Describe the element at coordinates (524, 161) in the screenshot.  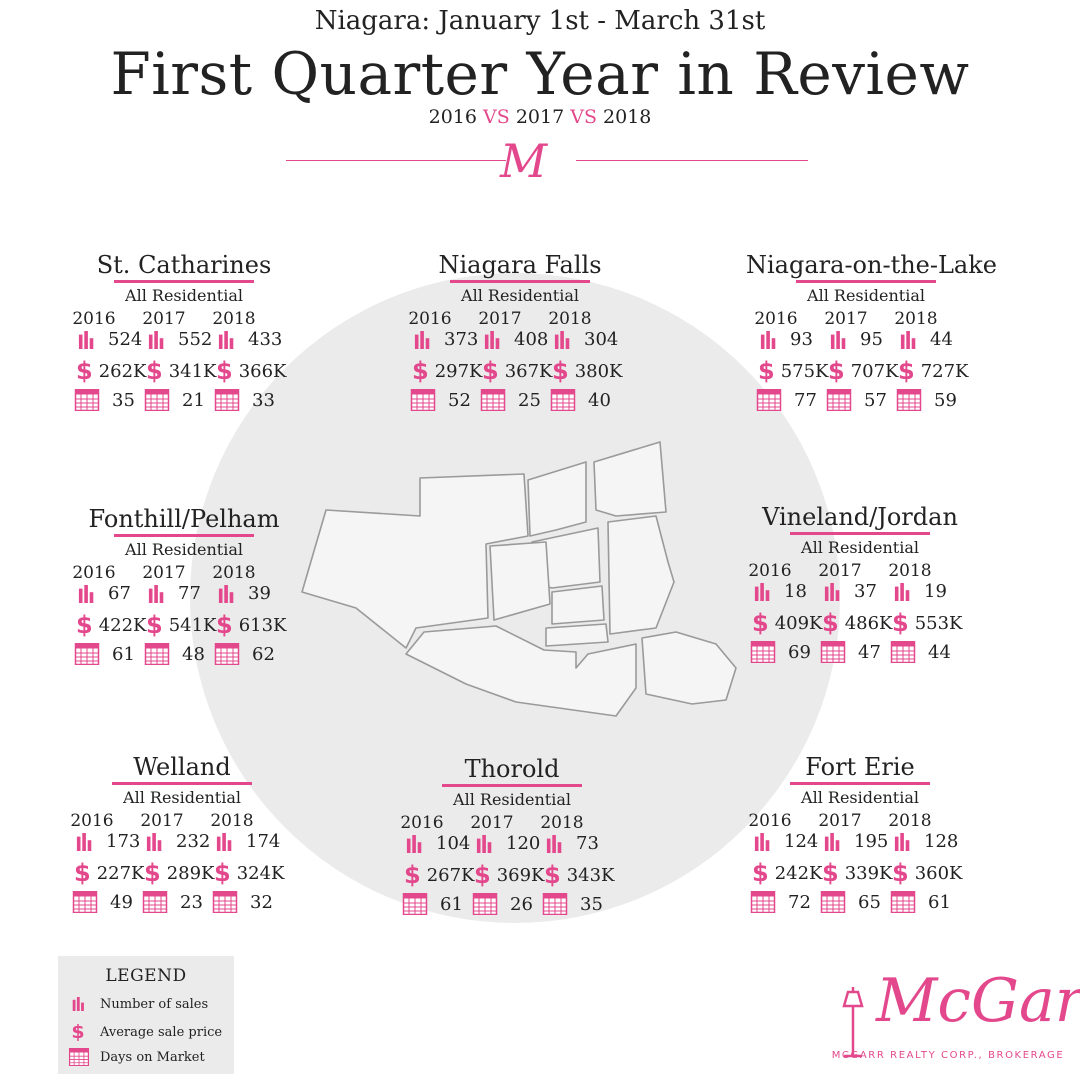
I see `monogram-logo: M` at that location.